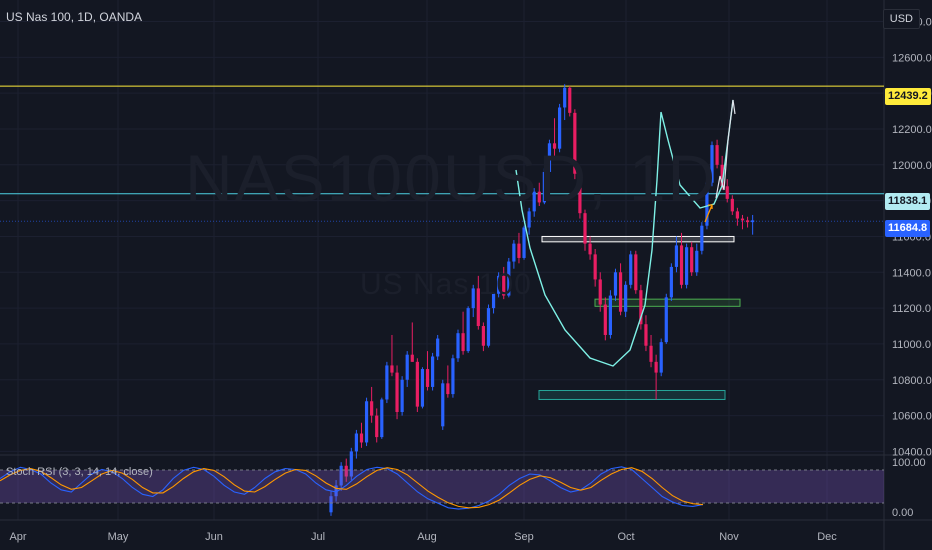  Describe the element at coordinates (451, 178) in the screenshot. I see `watermark-ticker: NAS100USD, 1D` at that location.